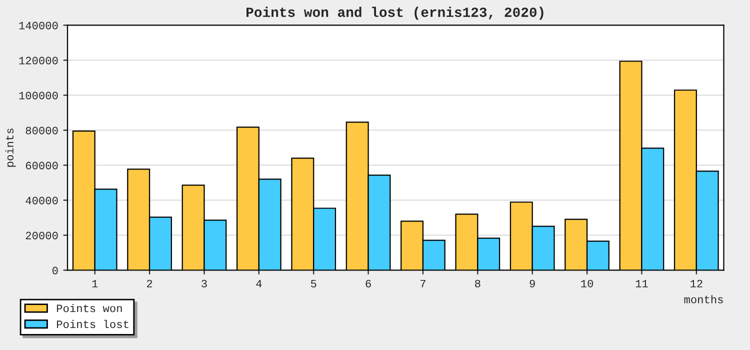  Describe the element at coordinates (42, 236) in the screenshot. I see `y-tick-label: 20000` at that location.